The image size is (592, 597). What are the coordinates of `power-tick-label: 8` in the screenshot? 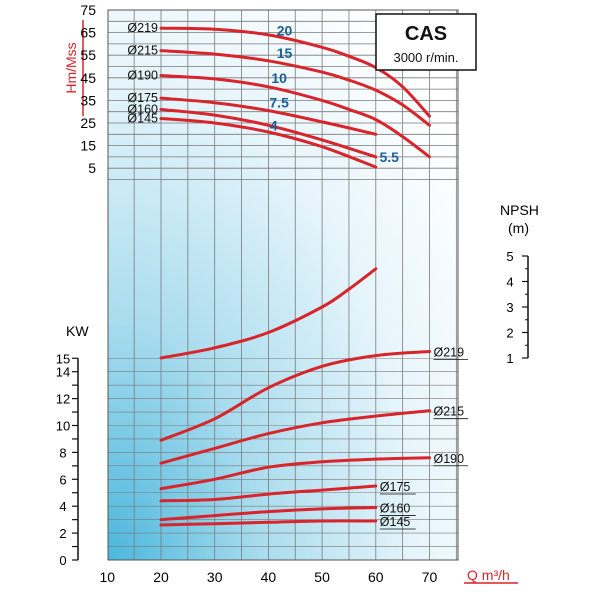 It's located at (62, 452).